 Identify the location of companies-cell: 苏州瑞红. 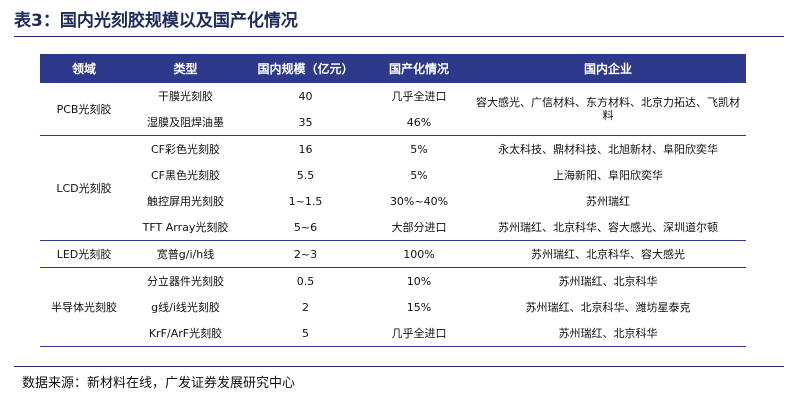
(608, 201).